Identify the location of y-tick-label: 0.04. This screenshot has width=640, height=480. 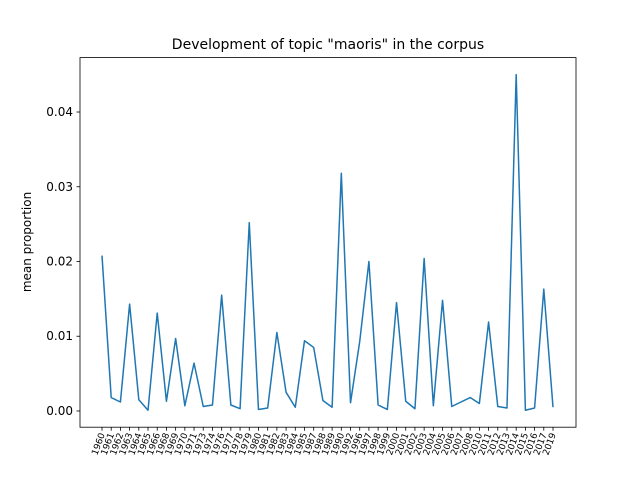
(59, 112).